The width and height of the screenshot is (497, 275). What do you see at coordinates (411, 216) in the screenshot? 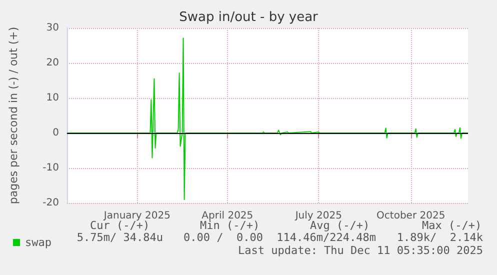
I see `x-tick-label: October 2025` at bounding box center [411, 216].